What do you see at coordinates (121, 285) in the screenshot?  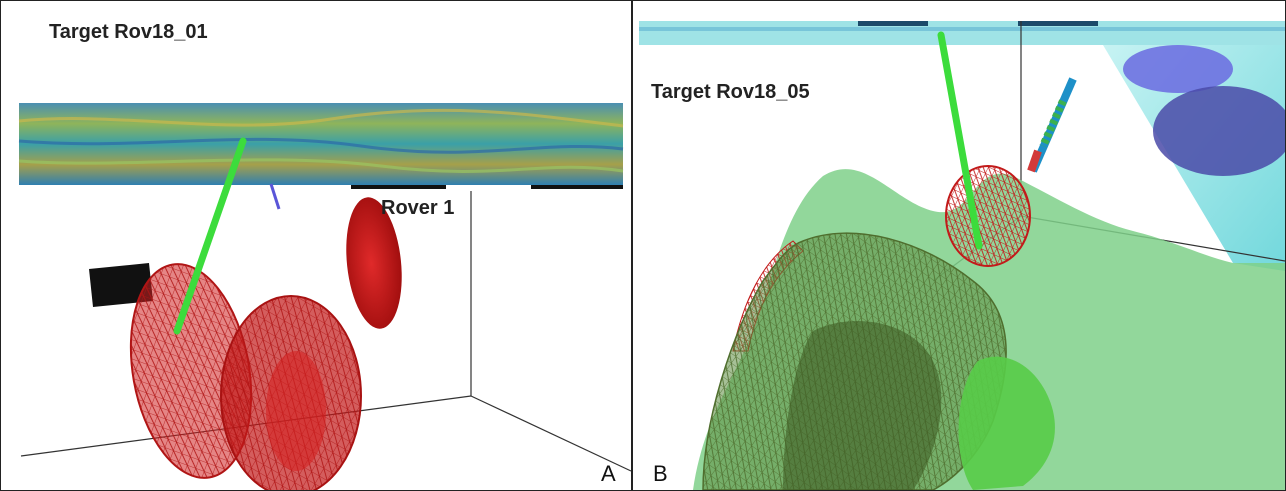 I see `black-block` at bounding box center [121, 285].